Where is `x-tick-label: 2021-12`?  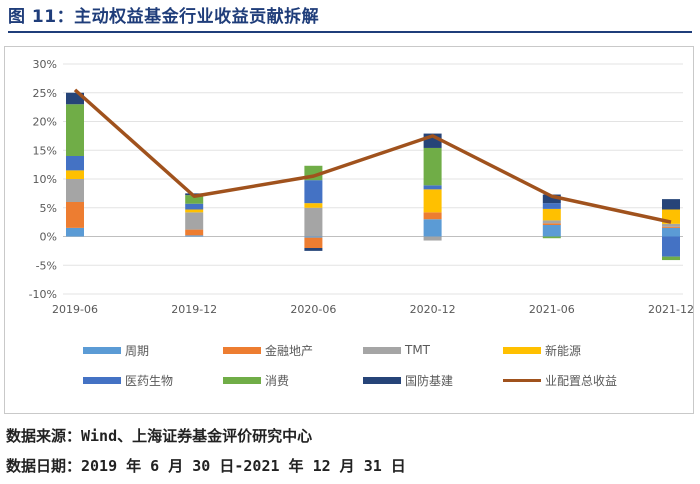 x-tick-label: 2021-12 is located at coordinates (671, 309).